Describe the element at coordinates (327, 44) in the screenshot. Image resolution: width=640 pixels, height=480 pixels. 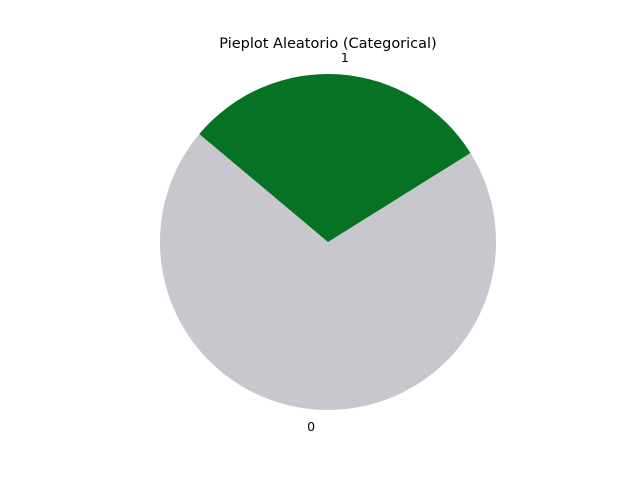
I see `chart-title: Pieplot Aleatorio (Categorical)` at that location.